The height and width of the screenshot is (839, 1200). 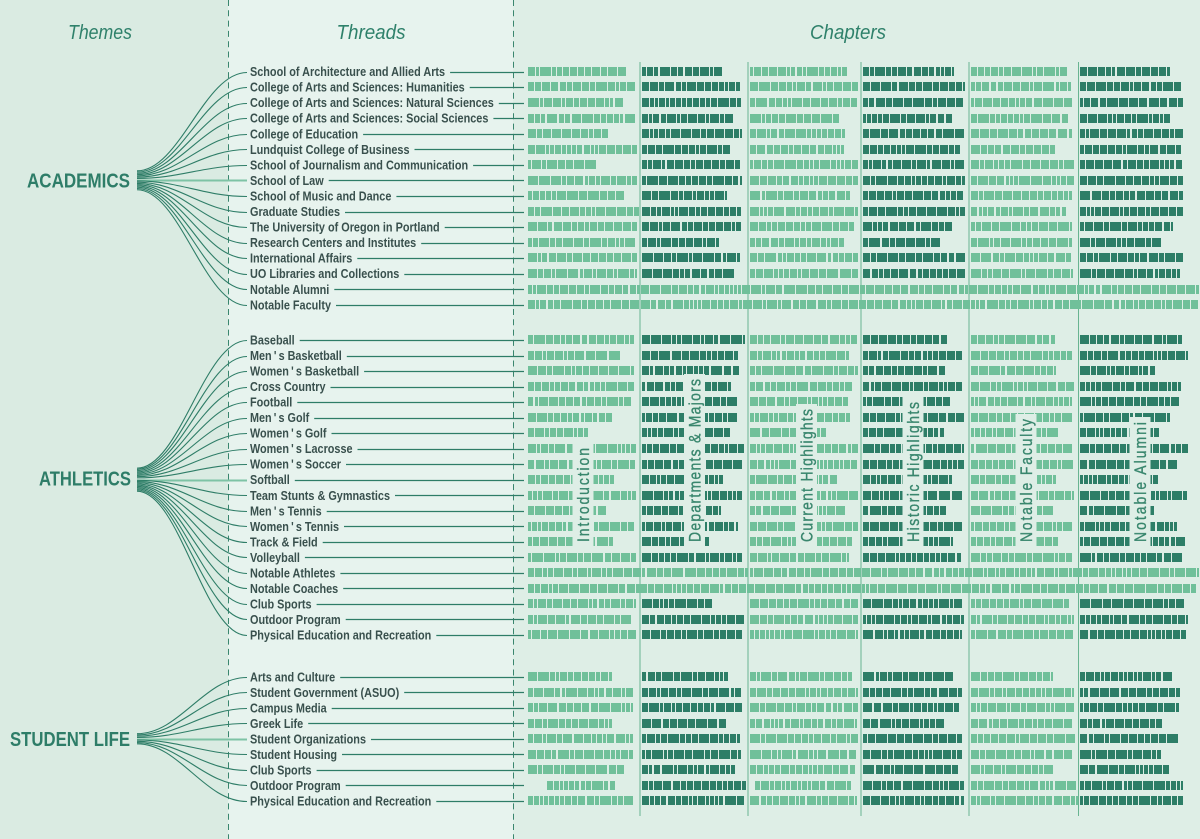 I want to click on svg-text: Men ' s Golf, so click(x=280, y=417).